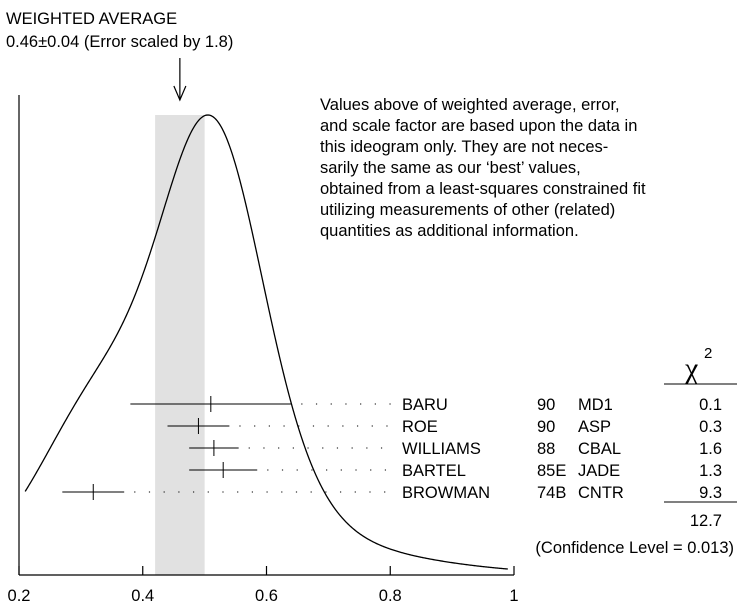 The image size is (737, 606). I want to click on chart-title: WEIGHTED AVERAGE, so click(91, 19).